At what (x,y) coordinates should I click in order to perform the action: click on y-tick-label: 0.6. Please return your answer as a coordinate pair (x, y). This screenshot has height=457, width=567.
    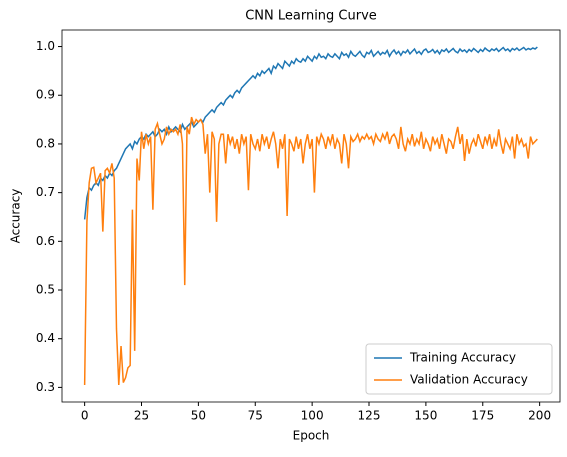
    Looking at the image, I should click on (45, 241).